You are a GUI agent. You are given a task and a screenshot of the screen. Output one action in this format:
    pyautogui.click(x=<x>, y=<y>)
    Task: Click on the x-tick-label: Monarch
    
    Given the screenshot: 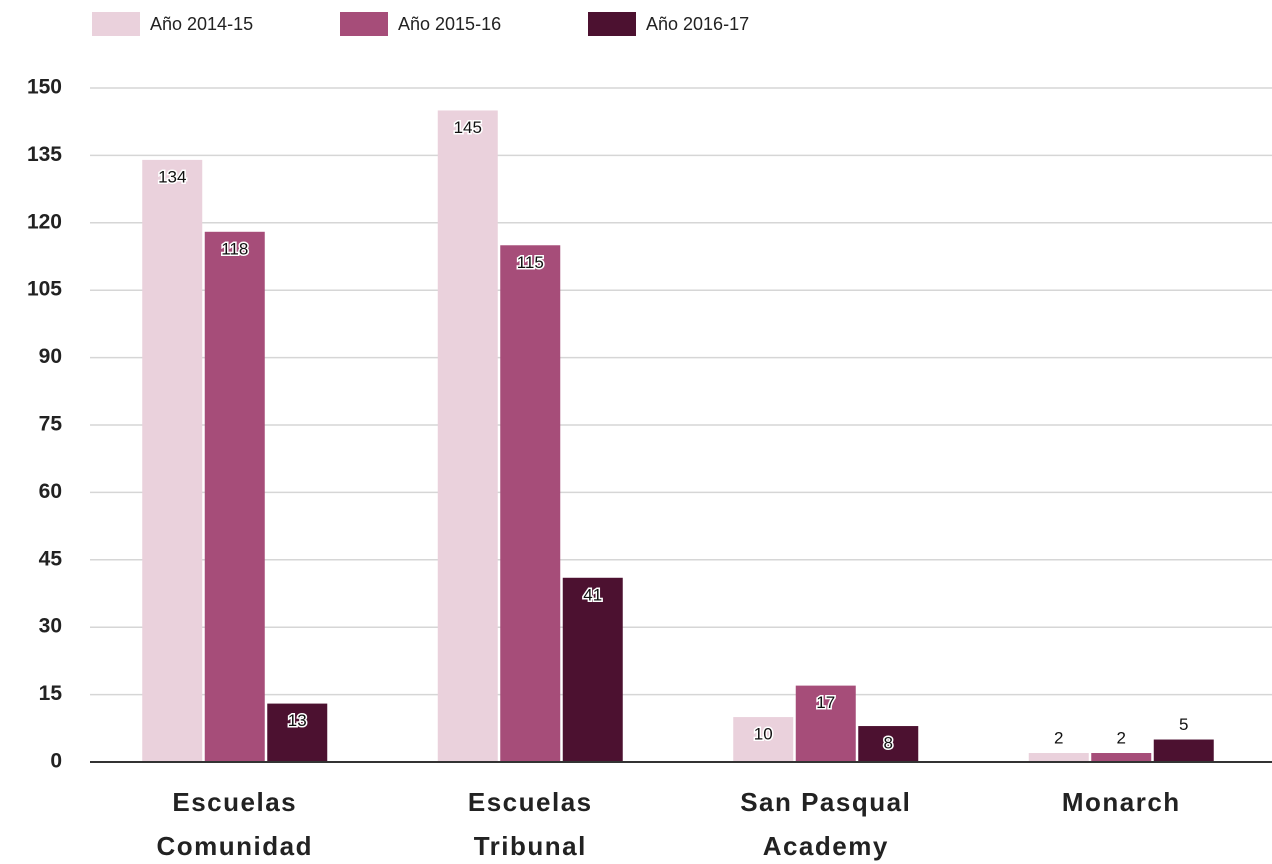 What is the action you would take?
    pyautogui.click(x=1121, y=802)
    